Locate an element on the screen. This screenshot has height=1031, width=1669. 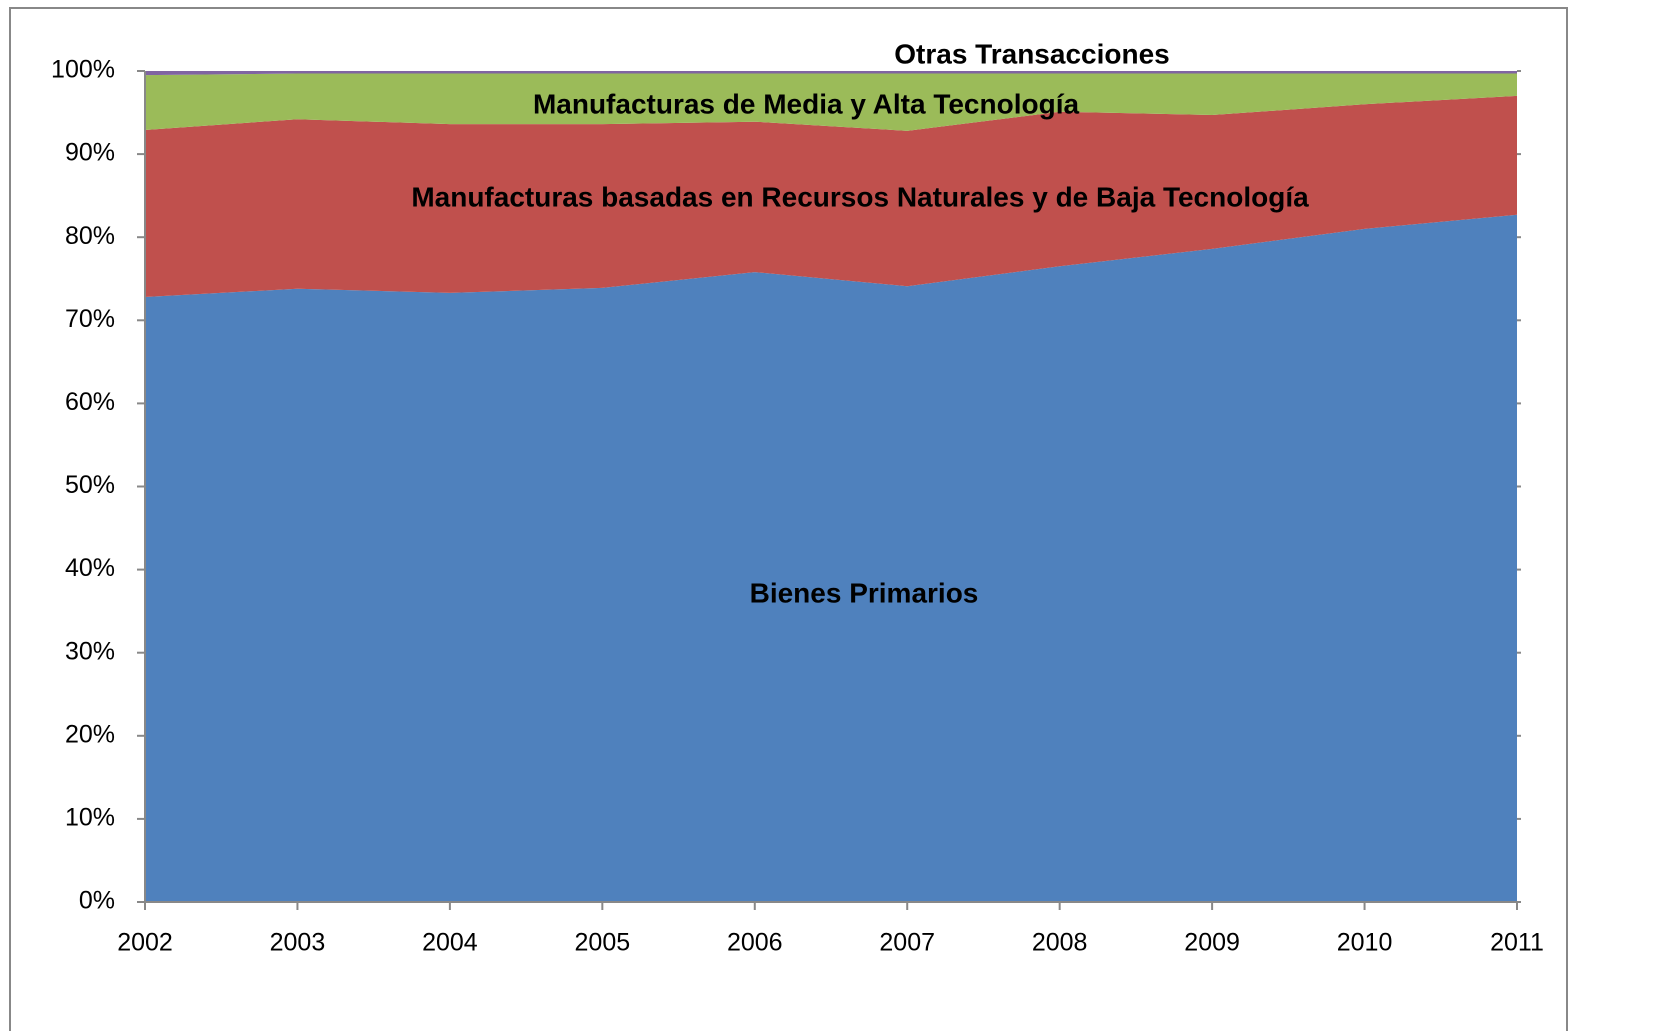
x-tick-label: 2006 is located at coordinates (755, 943).